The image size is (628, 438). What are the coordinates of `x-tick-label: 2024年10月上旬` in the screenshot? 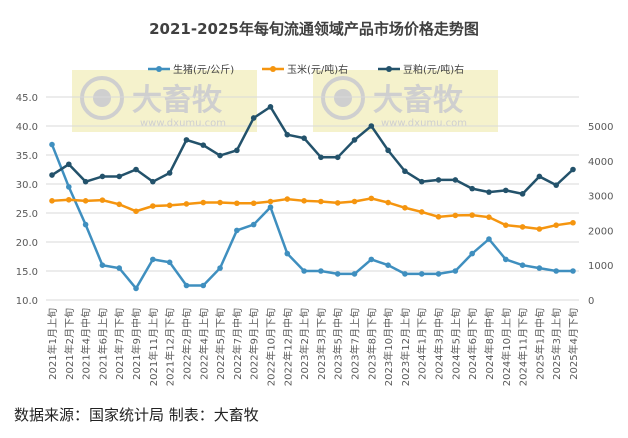 It's located at (506, 347).